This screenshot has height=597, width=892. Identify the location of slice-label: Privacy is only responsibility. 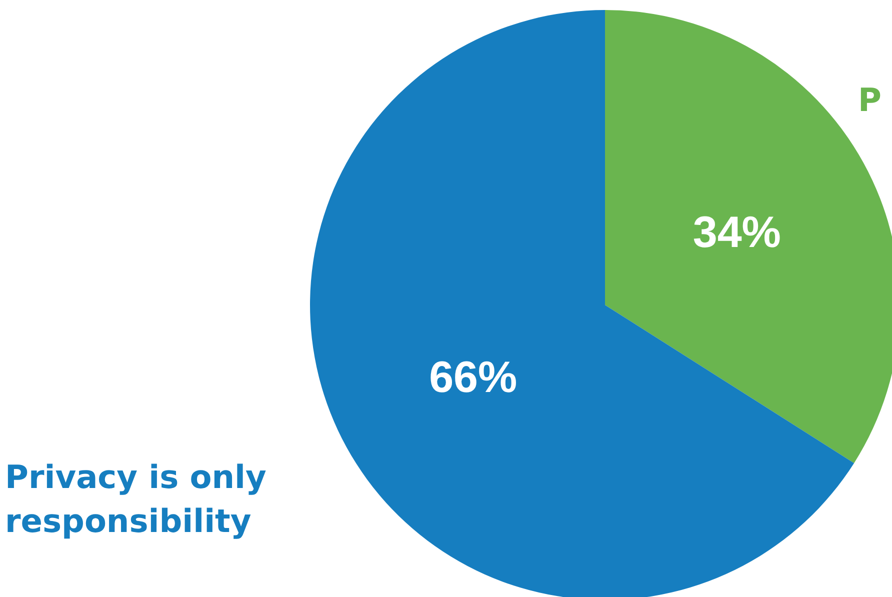
(141, 499).